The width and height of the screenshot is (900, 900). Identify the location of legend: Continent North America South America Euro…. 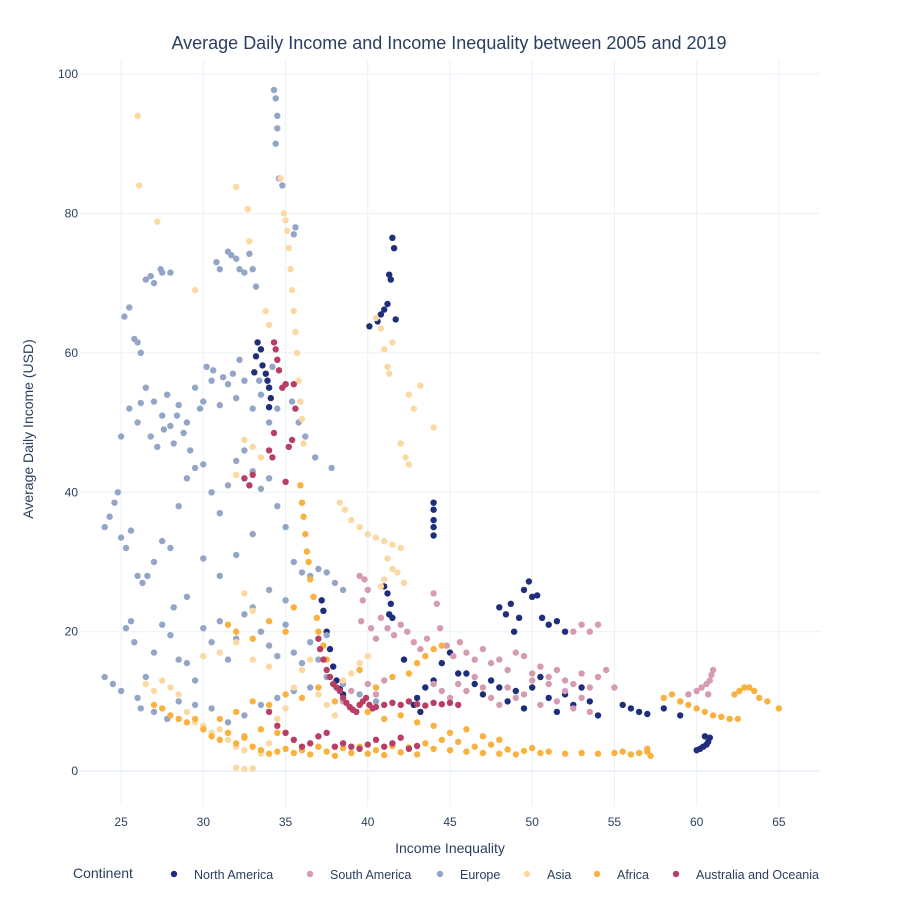
(446, 873).